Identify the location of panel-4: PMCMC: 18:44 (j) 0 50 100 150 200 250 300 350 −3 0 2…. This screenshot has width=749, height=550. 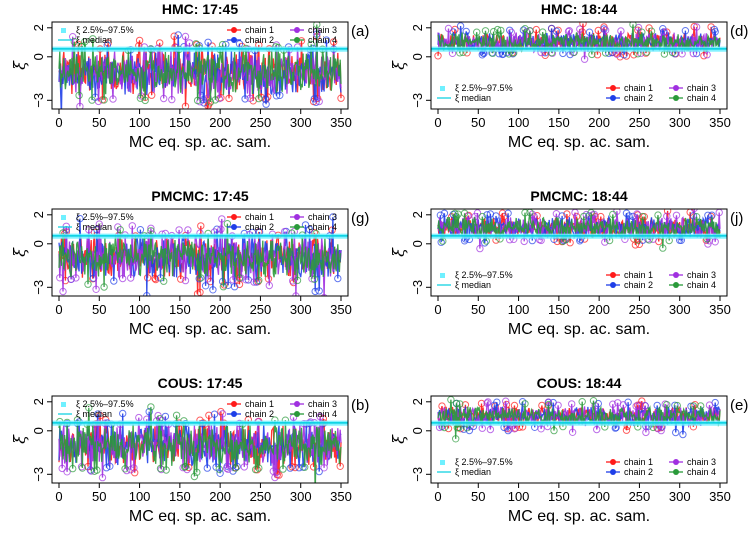
(566, 263).